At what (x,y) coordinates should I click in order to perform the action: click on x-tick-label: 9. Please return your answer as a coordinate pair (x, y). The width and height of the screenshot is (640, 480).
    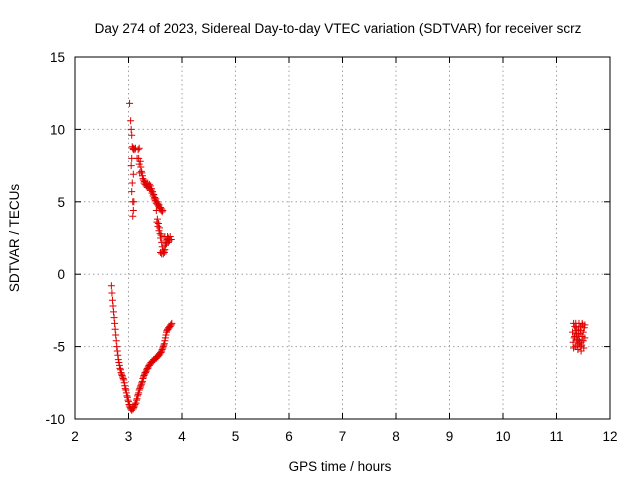
    Looking at the image, I should click on (450, 436).